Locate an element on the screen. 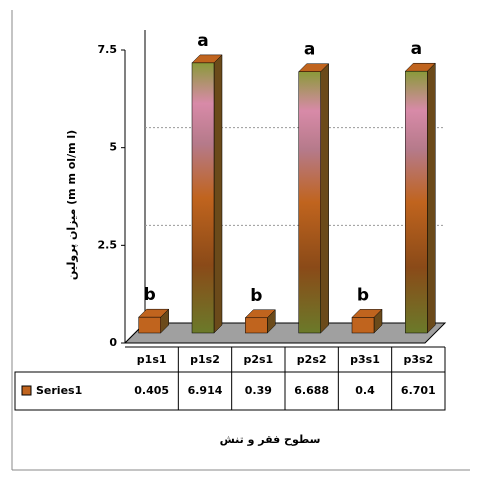  table-value: 6.688 is located at coordinates (311, 390).